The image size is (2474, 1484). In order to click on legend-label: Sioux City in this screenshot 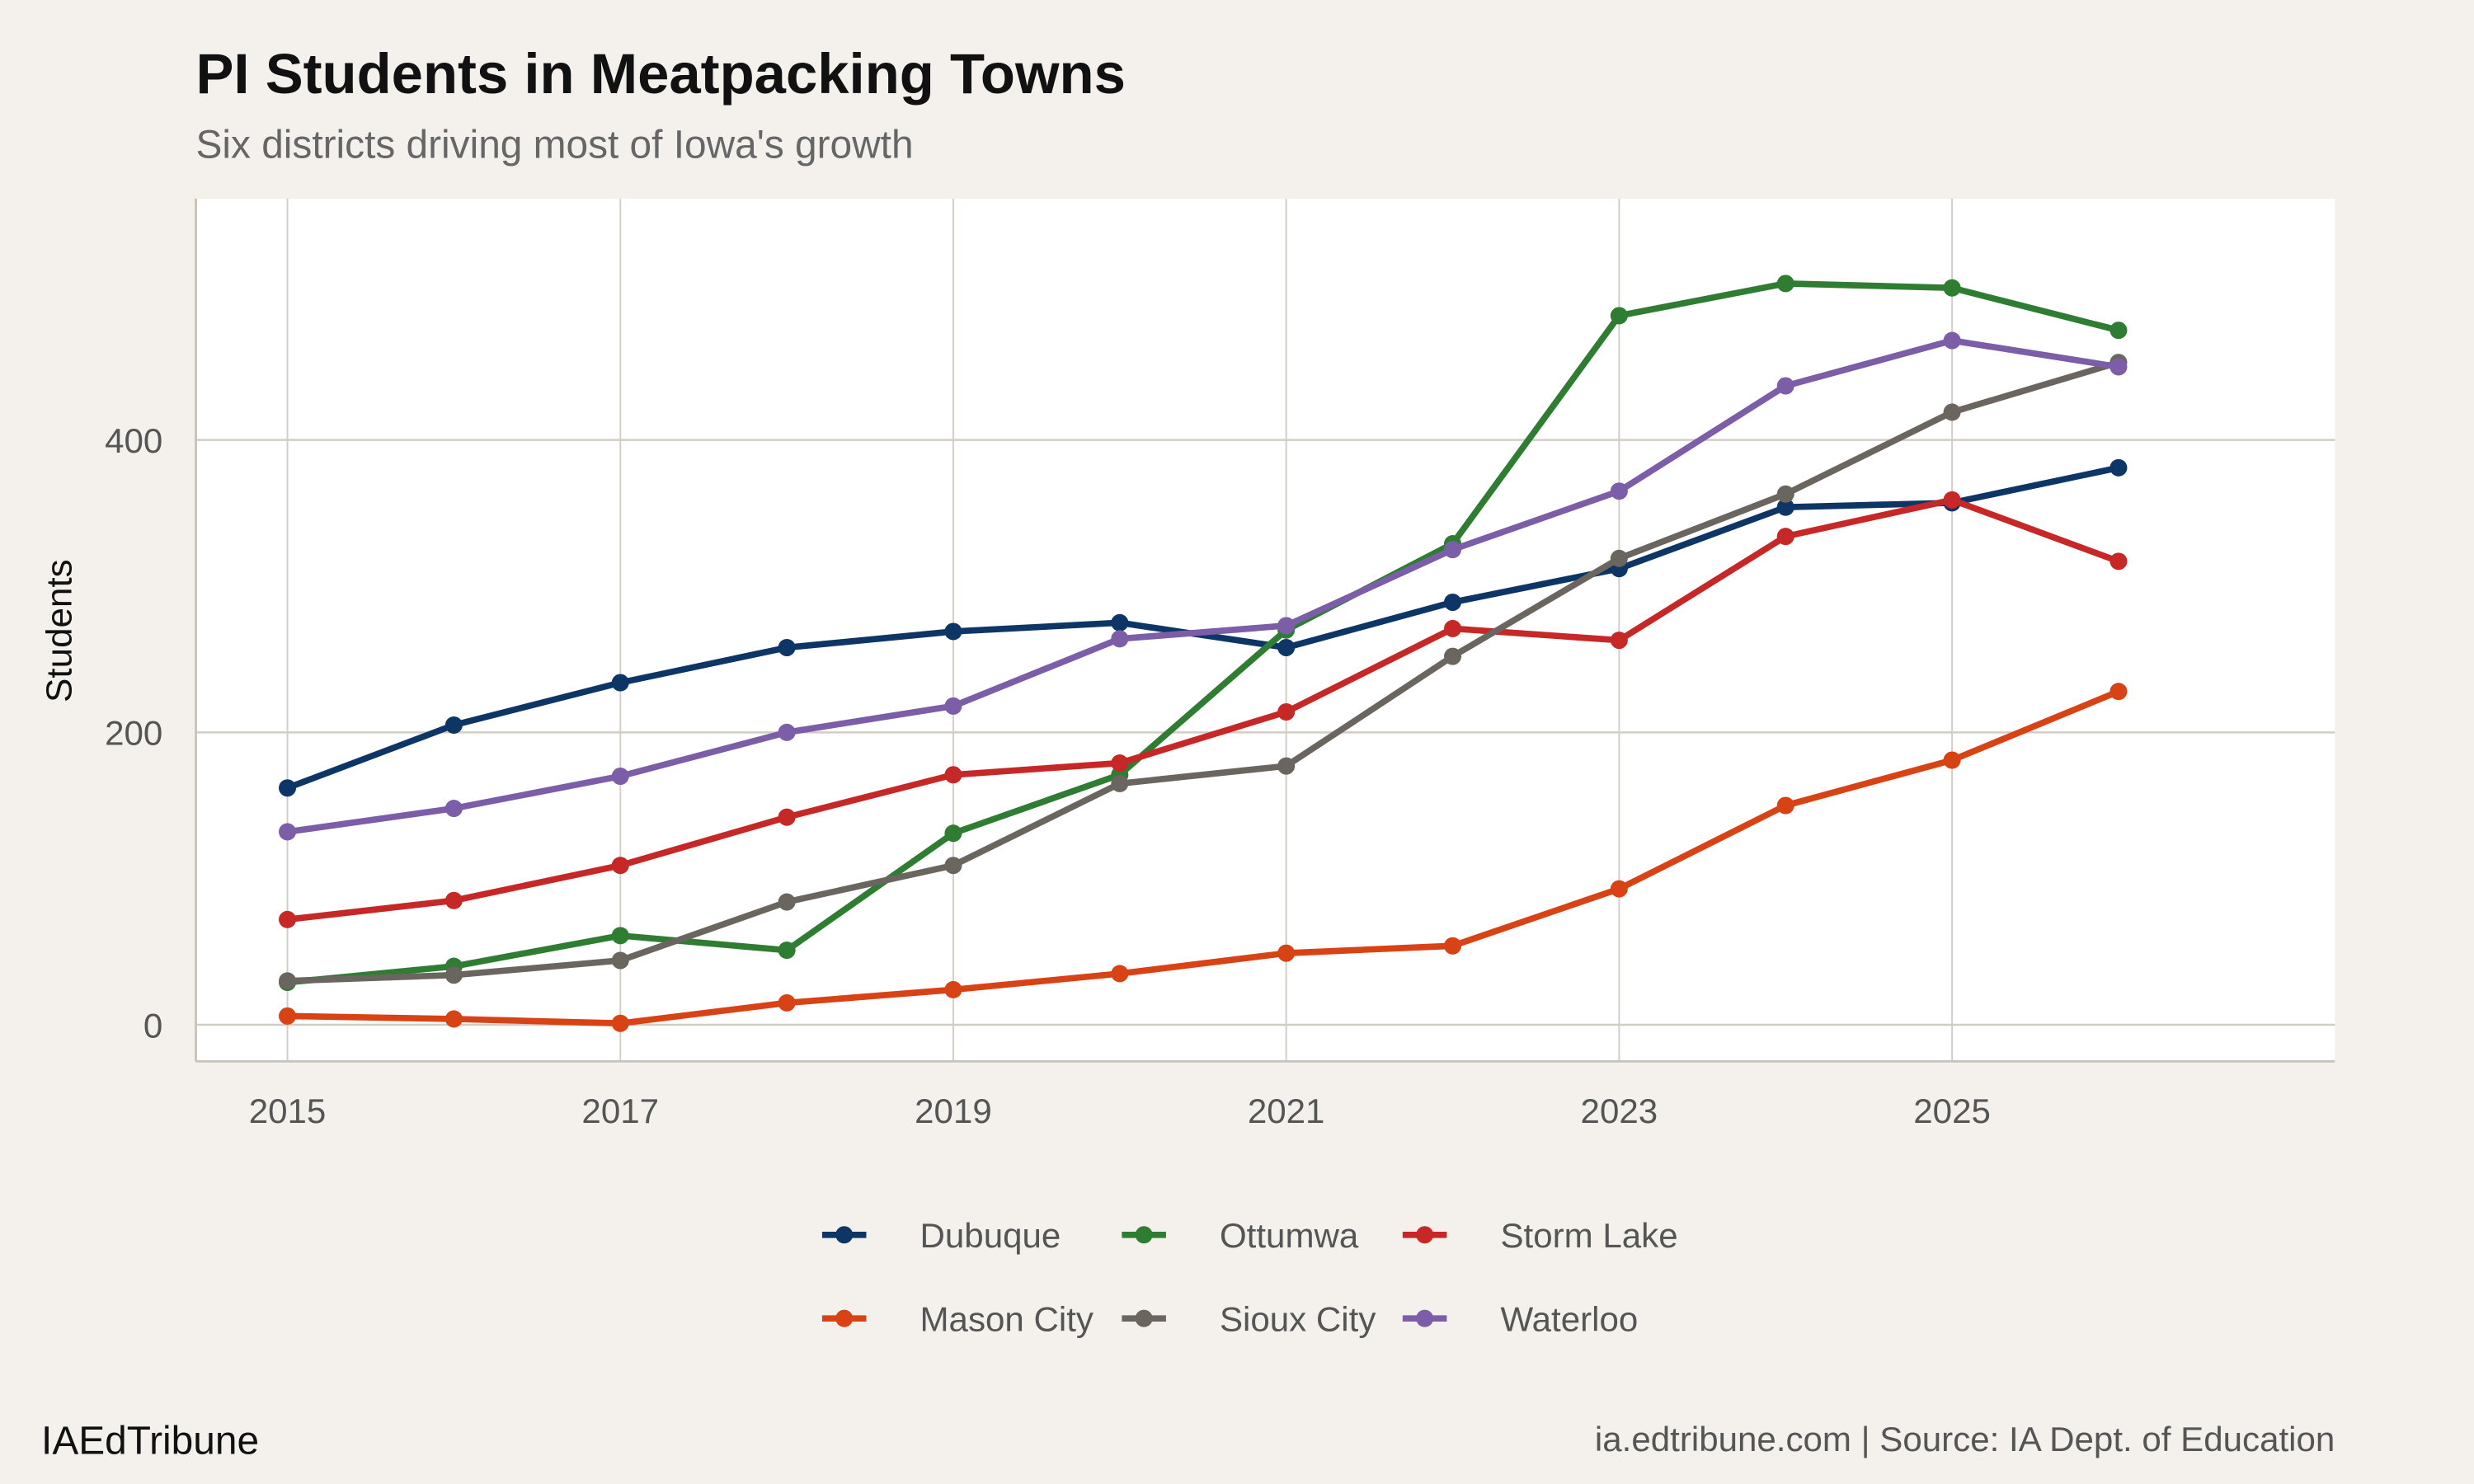, I will do `click(1298, 1318)`.